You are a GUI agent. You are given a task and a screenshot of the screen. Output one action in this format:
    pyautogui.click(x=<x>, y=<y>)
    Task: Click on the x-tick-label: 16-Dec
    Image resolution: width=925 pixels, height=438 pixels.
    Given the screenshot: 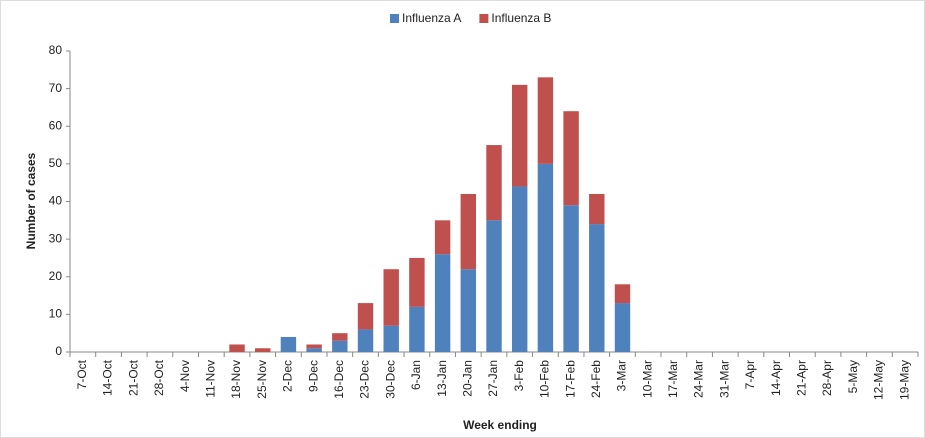 What is the action you would take?
    pyautogui.click(x=339, y=379)
    